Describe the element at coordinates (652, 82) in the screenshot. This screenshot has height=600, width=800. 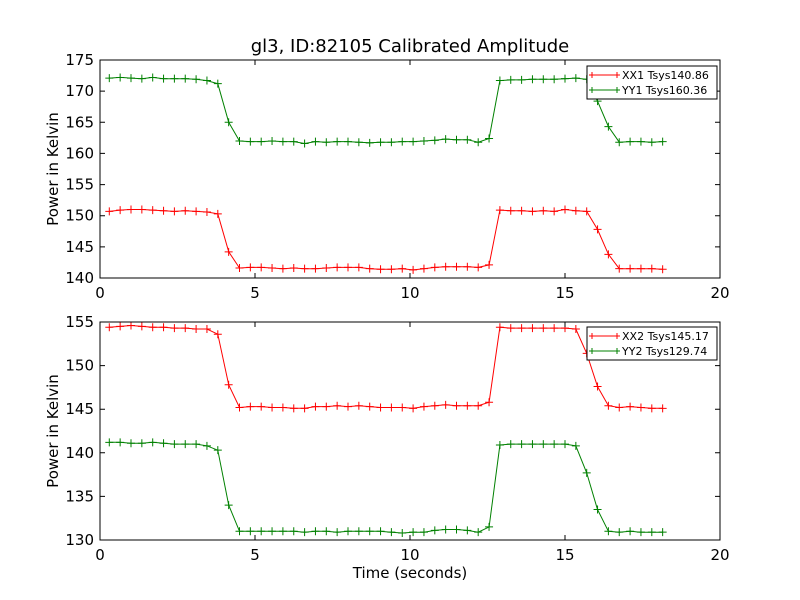
I see `legend: XX1 Tsys140.86 YY1 Tsys160.36` at that location.